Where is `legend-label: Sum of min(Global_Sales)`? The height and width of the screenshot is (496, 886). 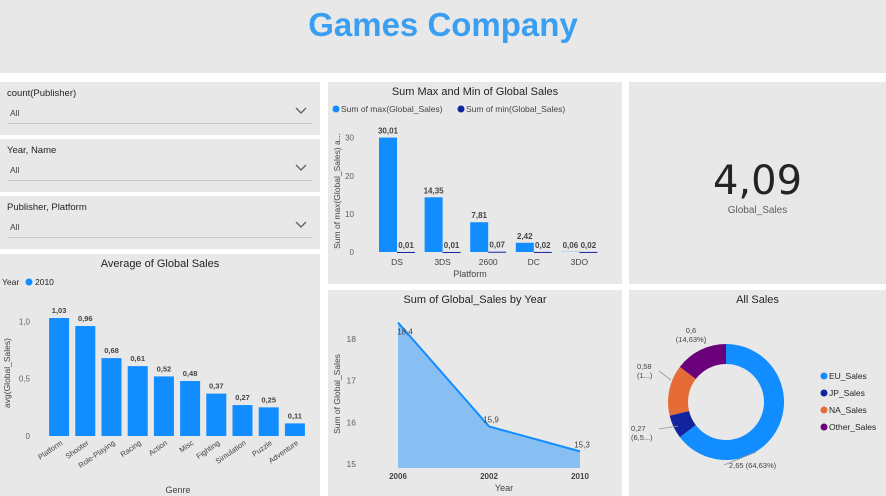
legend-label: Sum of min(Global_Sales) is located at coordinates (515, 109).